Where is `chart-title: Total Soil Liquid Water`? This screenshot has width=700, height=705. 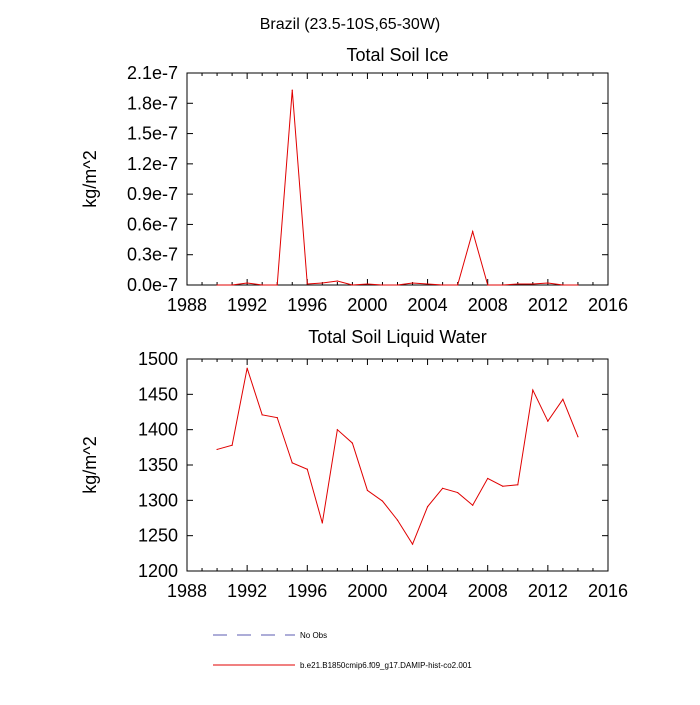 chart-title: Total Soil Liquid Water is located at coordinates (397, 337).